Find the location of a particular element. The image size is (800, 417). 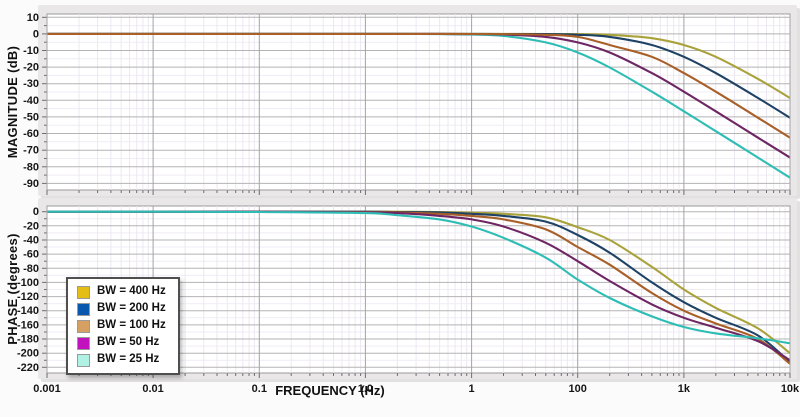

y-tick-label: 10 is located at coordinates (33, 18).